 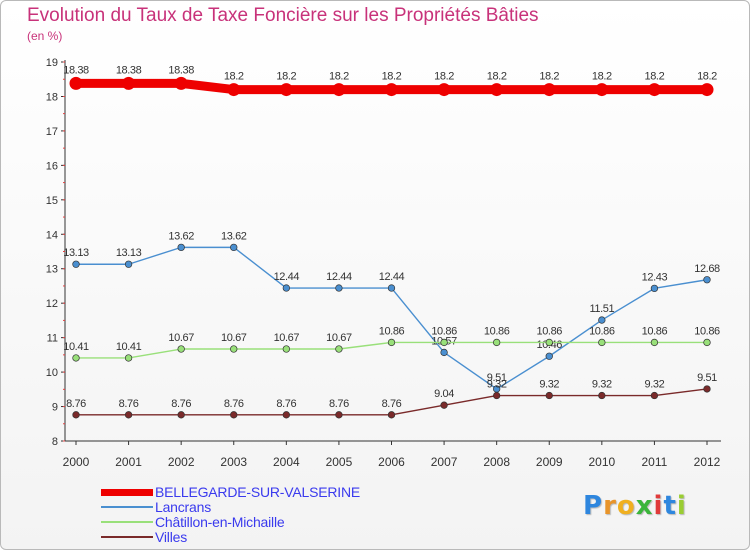 I want to click on legend-swatch-bellegarde, so click(x=127, y=492).